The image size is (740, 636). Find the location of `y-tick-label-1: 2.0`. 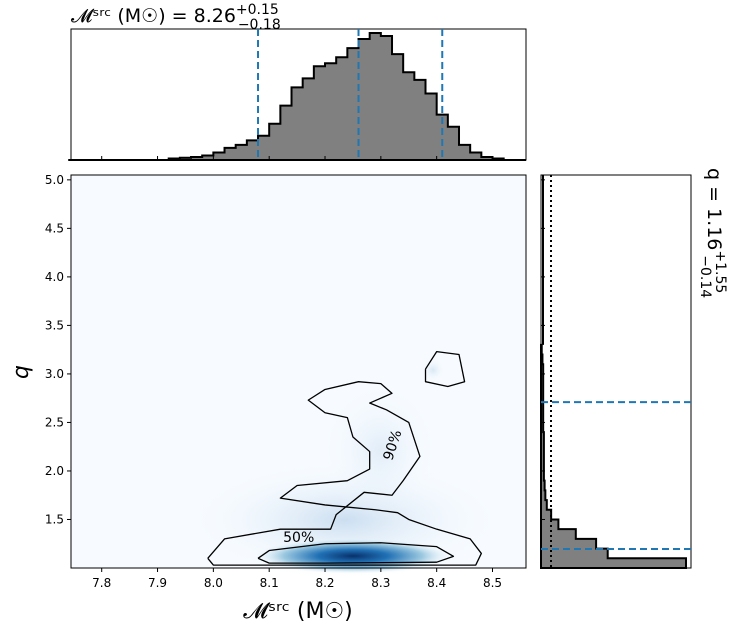

y-tick-label-1: 2.0 is located at coordinates (54, 471).